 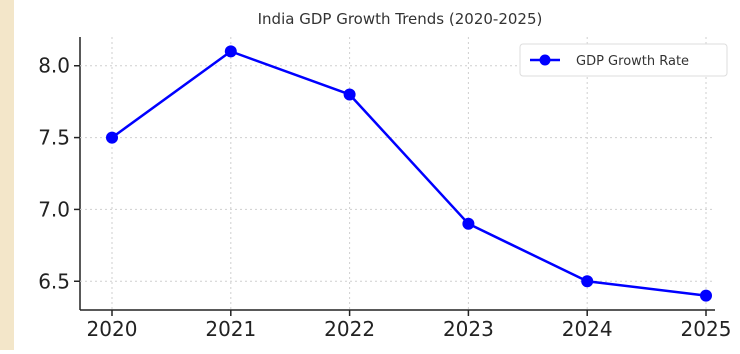 I want to click on y-tick-label: 7.5, so click(x=54, y=138).